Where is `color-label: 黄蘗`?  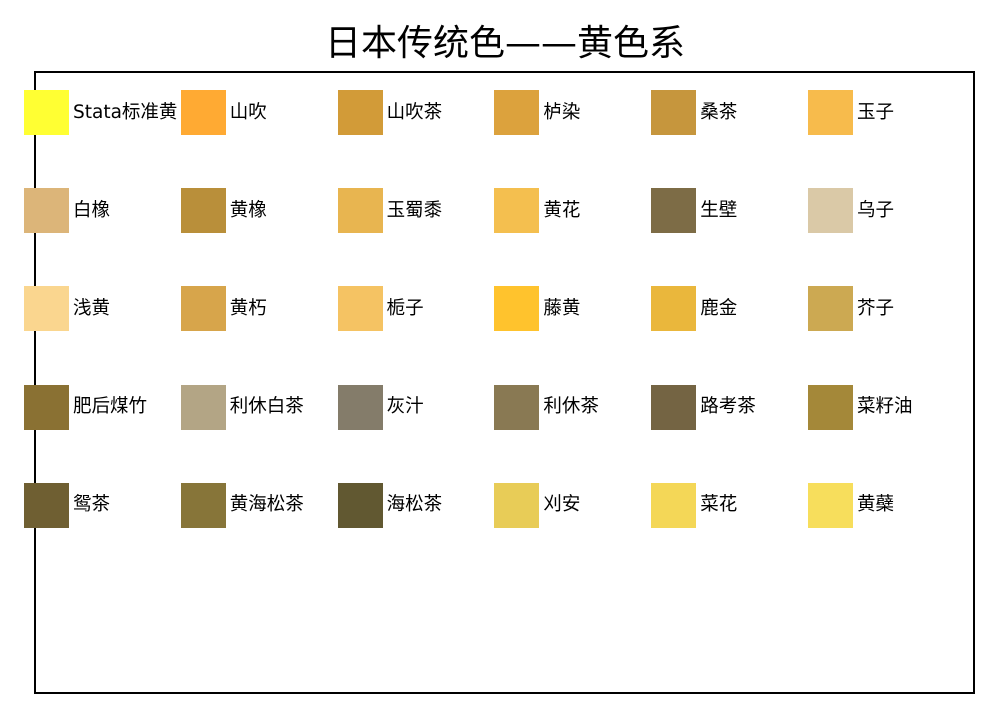 color-label: 黄蘗 is located at coordinates (875, 505).